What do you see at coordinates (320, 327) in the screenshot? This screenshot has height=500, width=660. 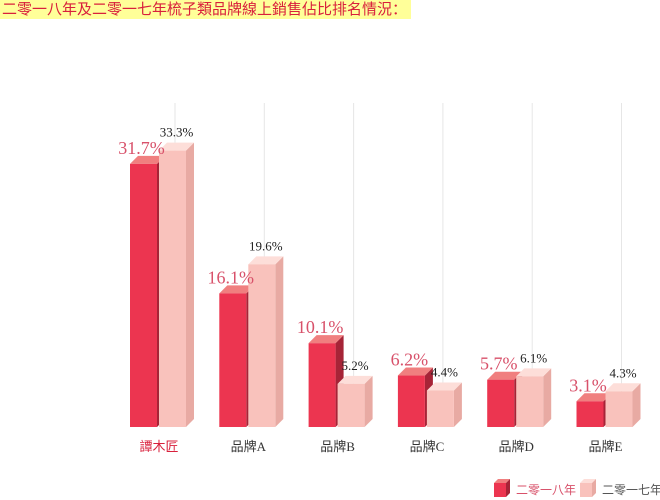 I see `data-label-2018: 10.1%` at bounding box center [320, 327].